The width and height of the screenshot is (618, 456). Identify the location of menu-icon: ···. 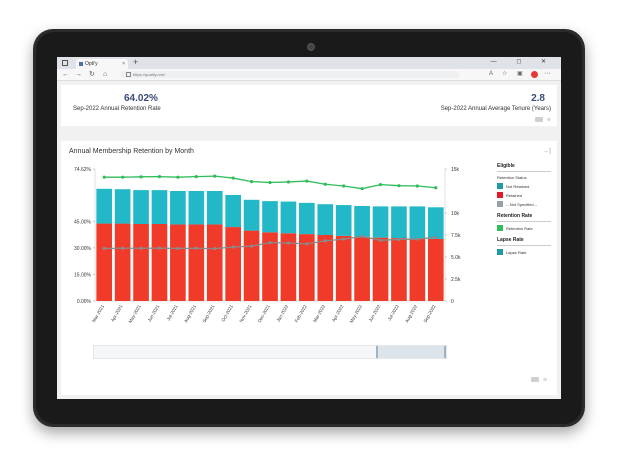
(547, 73).